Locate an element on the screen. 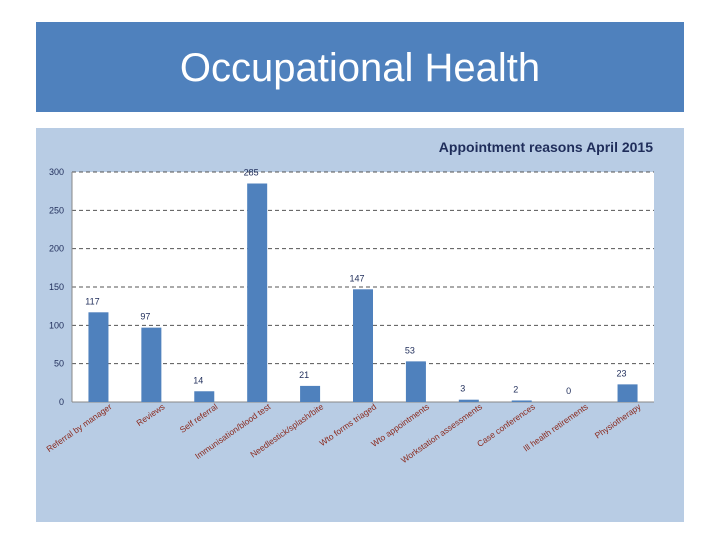 This screenshot has height=540, width=720. y-tick-label: 300 is located at coordinates (56, 172).